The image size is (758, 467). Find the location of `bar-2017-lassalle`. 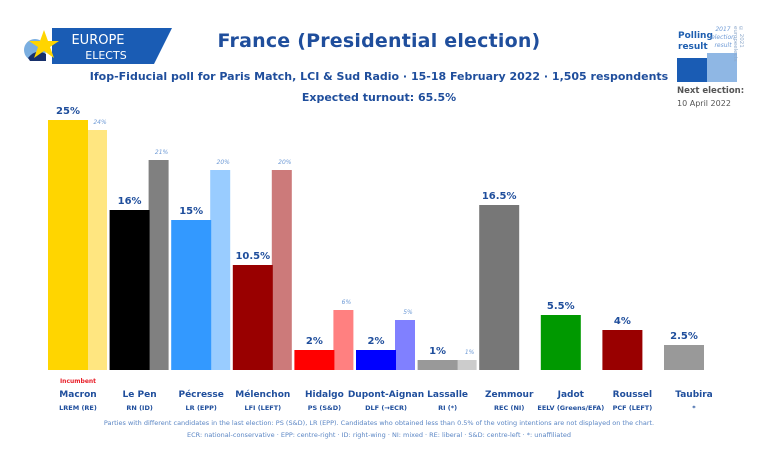

bar-2017-lassalle is located at coordinates (466, 365).